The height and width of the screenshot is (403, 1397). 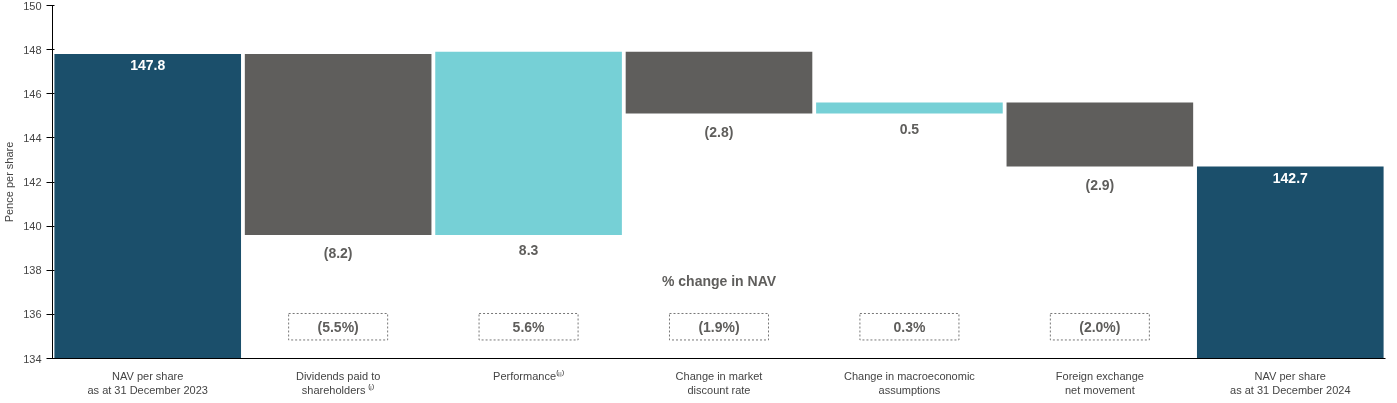 I want to click on data-label: (8.2), so click(x=338, y=252).